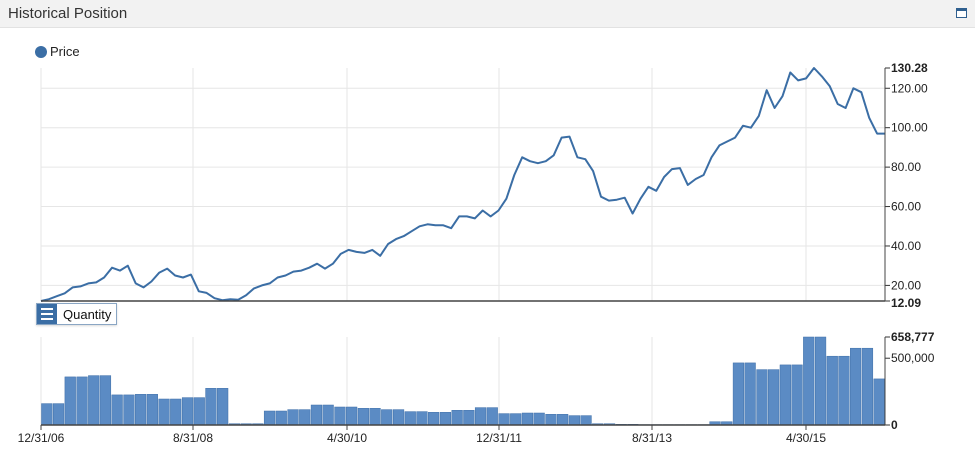 Image resolution: width=975 pixels, height=450 pixels. I want to click on legend-label-price: Price, so click(65, 51).